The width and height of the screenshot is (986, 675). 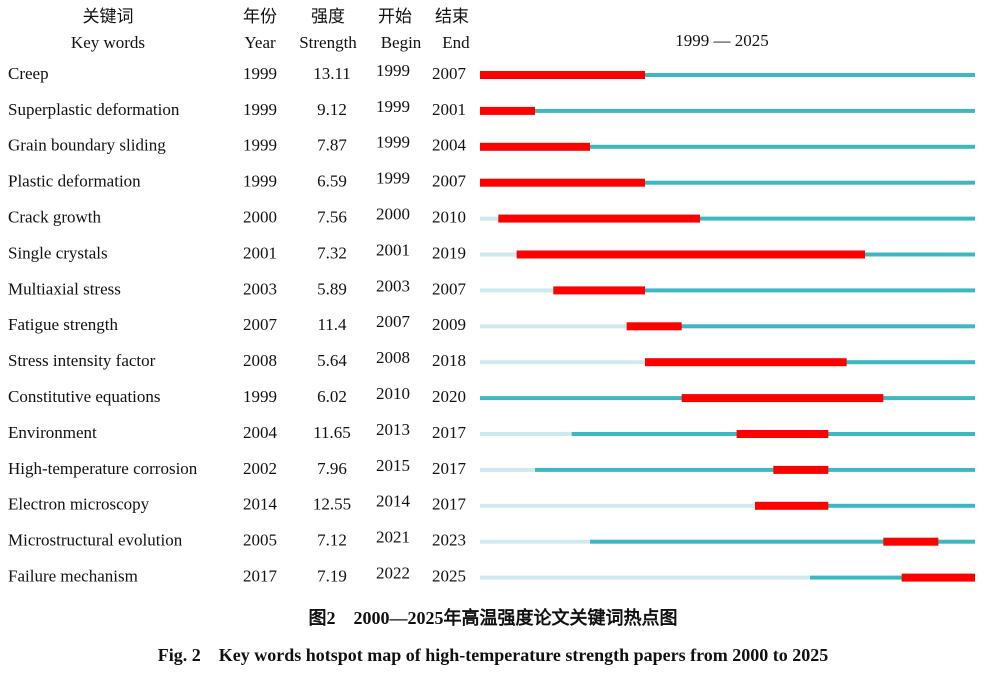 I want to click on year: 2017, so click(x=260, y=576).